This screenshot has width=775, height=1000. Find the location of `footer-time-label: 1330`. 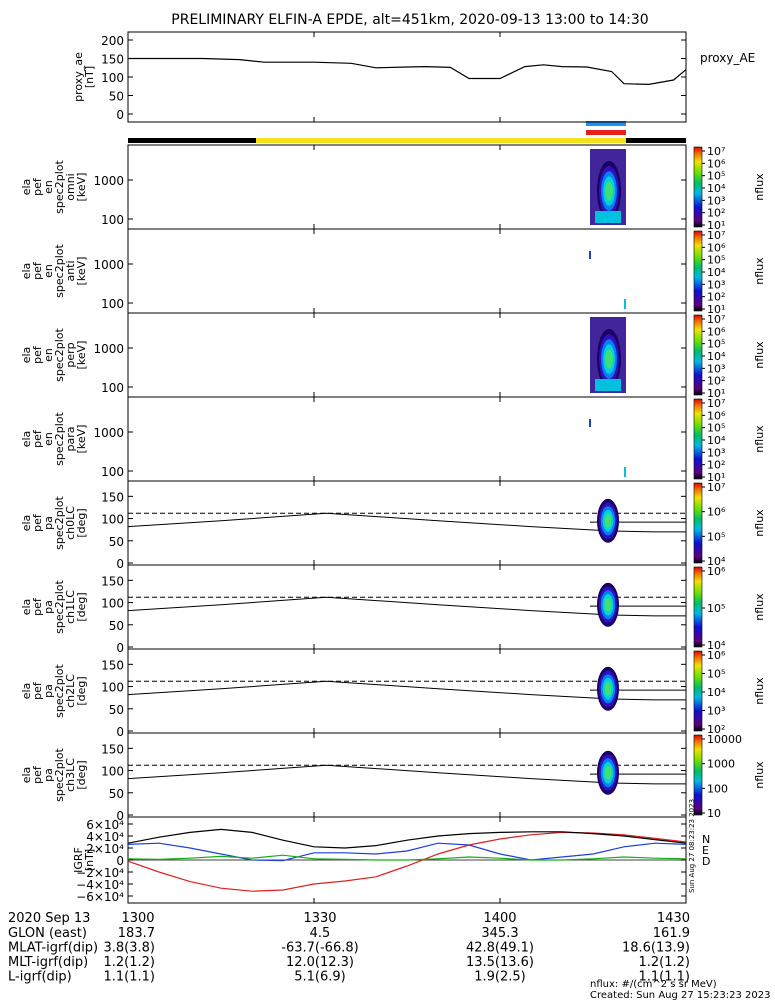

footer-time-label: 1330 is located at coordinates (319, 918).